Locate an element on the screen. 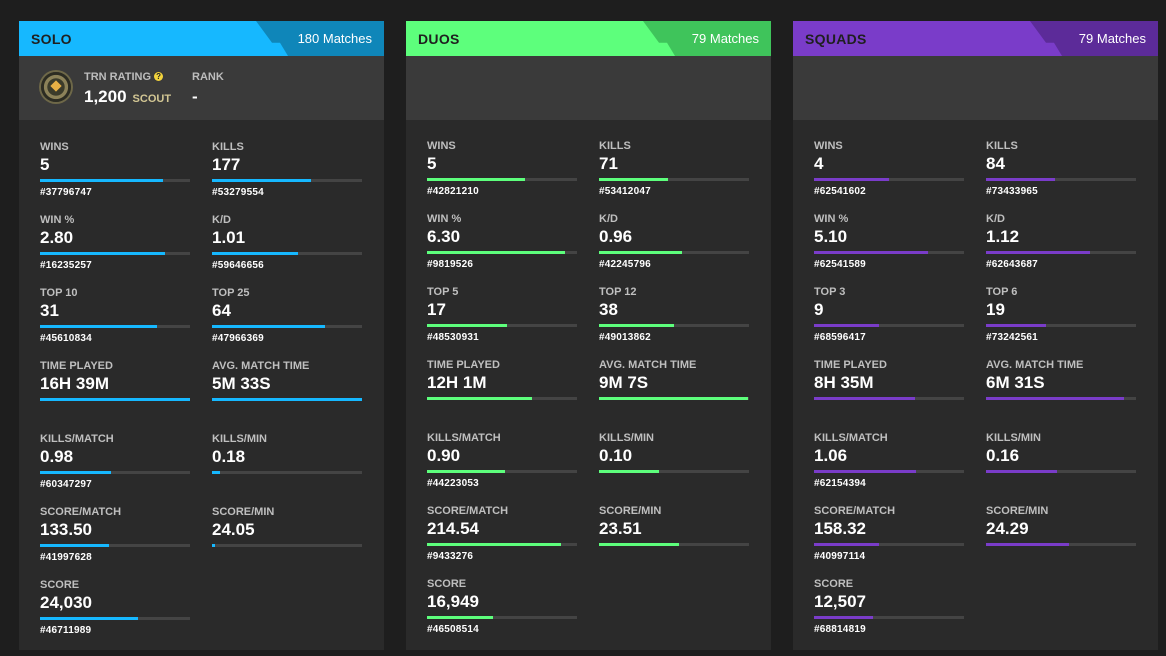 The image size is (1166, 656). stat-kills-min: KILLS/MIN 0.16 is located at coordinates (1061, 452).